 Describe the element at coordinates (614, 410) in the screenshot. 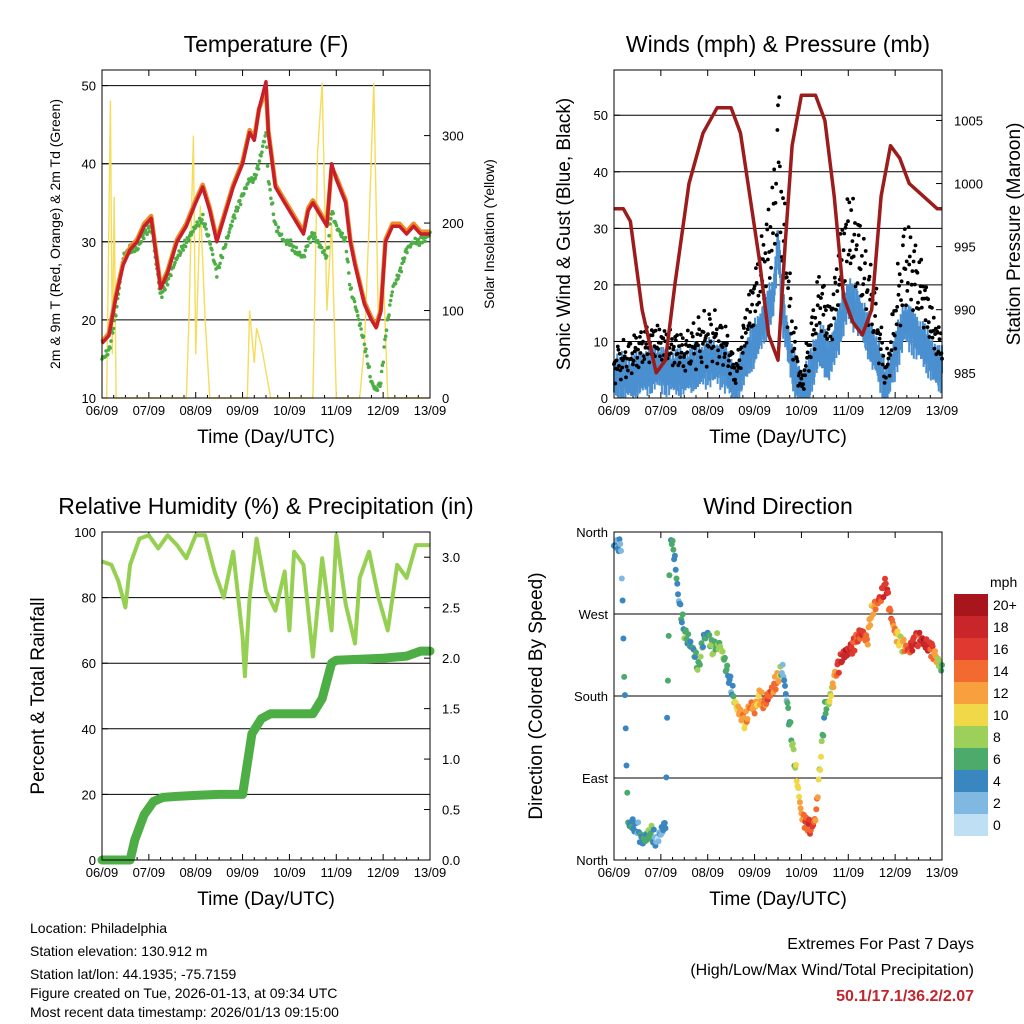

I see `x-tick-label: 06/09` at that location.